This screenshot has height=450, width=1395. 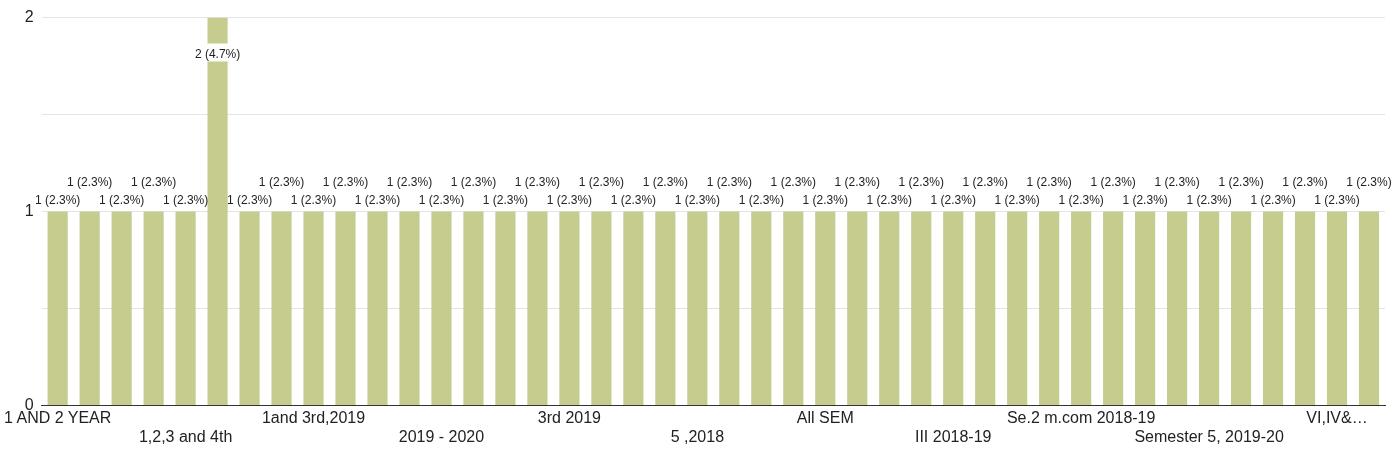 I want to click on x-tick-label: 1and 3rd,2019, so click(x=313, y=417).